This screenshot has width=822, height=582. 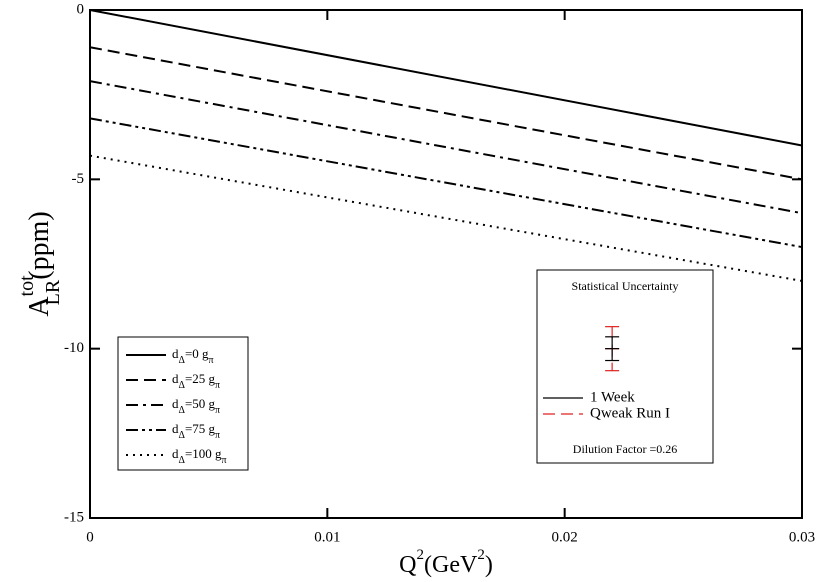 I want to click on y-tick-label: -10, so click(x=74, y=348).